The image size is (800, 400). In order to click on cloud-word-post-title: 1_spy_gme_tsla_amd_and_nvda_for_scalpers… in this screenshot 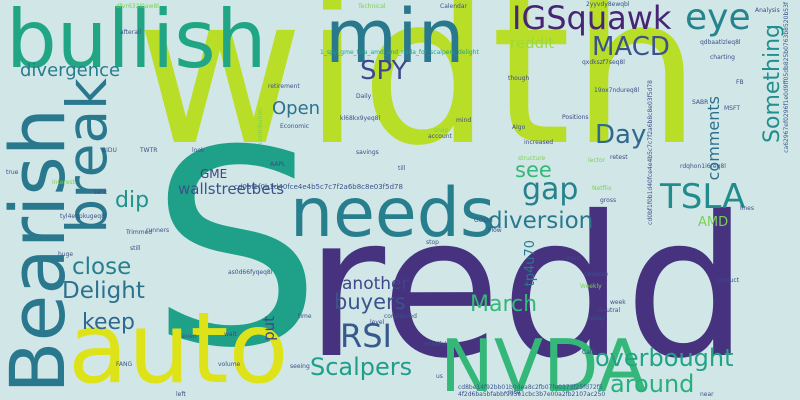, I will do `click(399, 52)`.